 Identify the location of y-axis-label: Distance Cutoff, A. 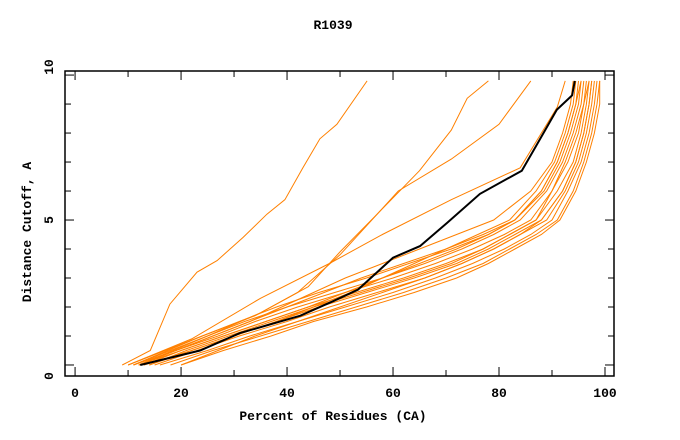
(27, 232).